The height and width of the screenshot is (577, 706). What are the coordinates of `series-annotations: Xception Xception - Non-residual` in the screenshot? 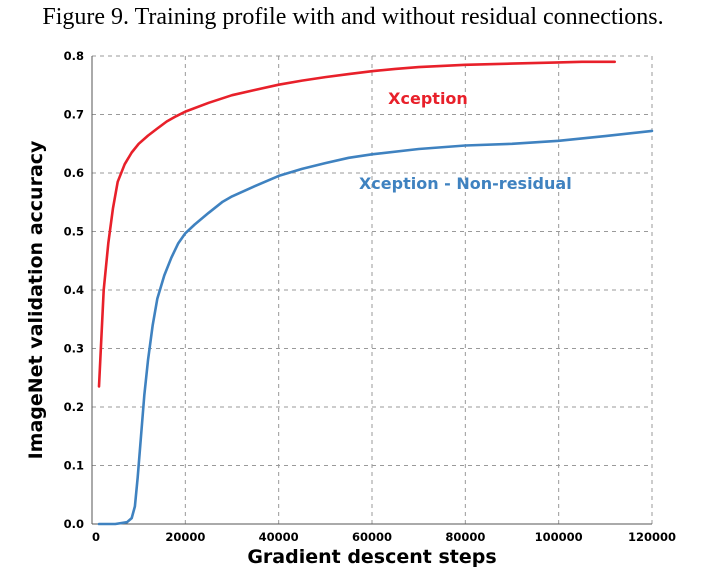 It's located at (465, 141).